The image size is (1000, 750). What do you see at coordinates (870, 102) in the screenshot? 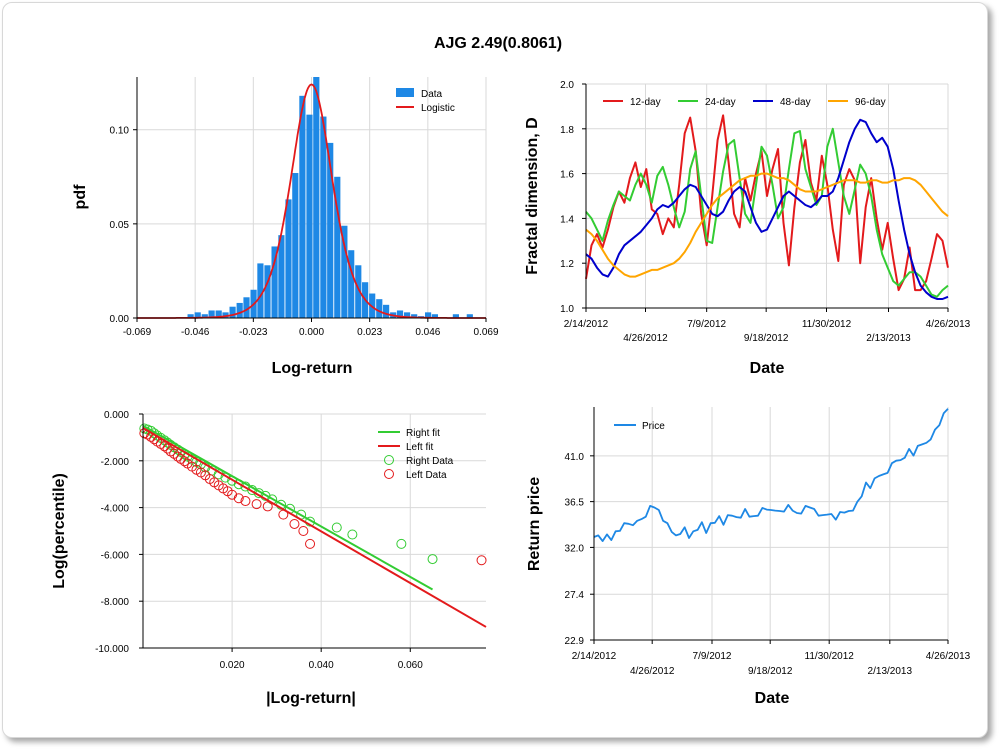
I see `legend-label-96-day: 96-day` at bounding box center [870, 102].